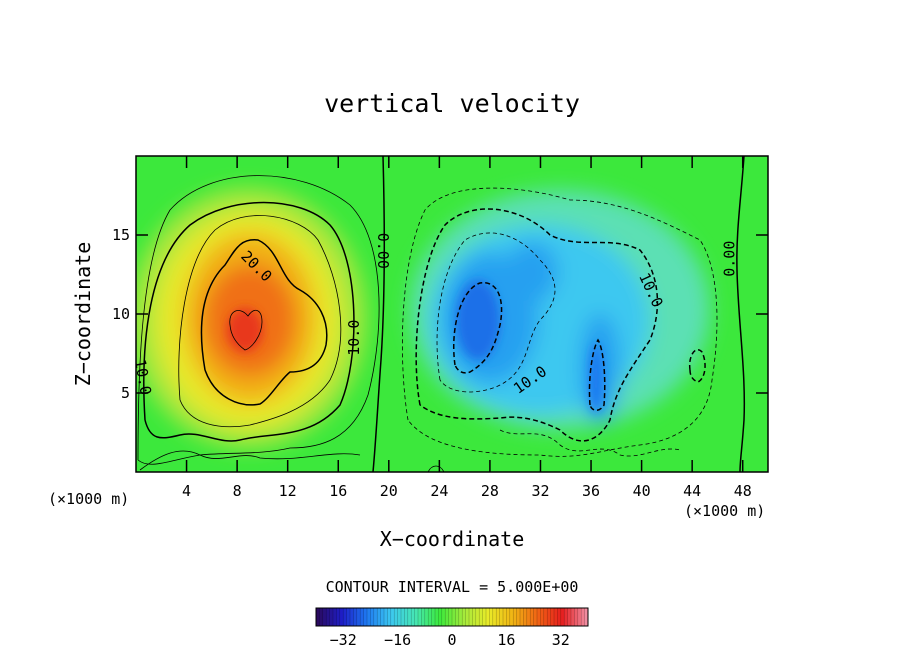 The width and height of the screenshot is (904, 654). What do you see at coordinates (121, 235) in the screenshot?
I see `y-tick-label: 15` at bounding box center [121, 235].